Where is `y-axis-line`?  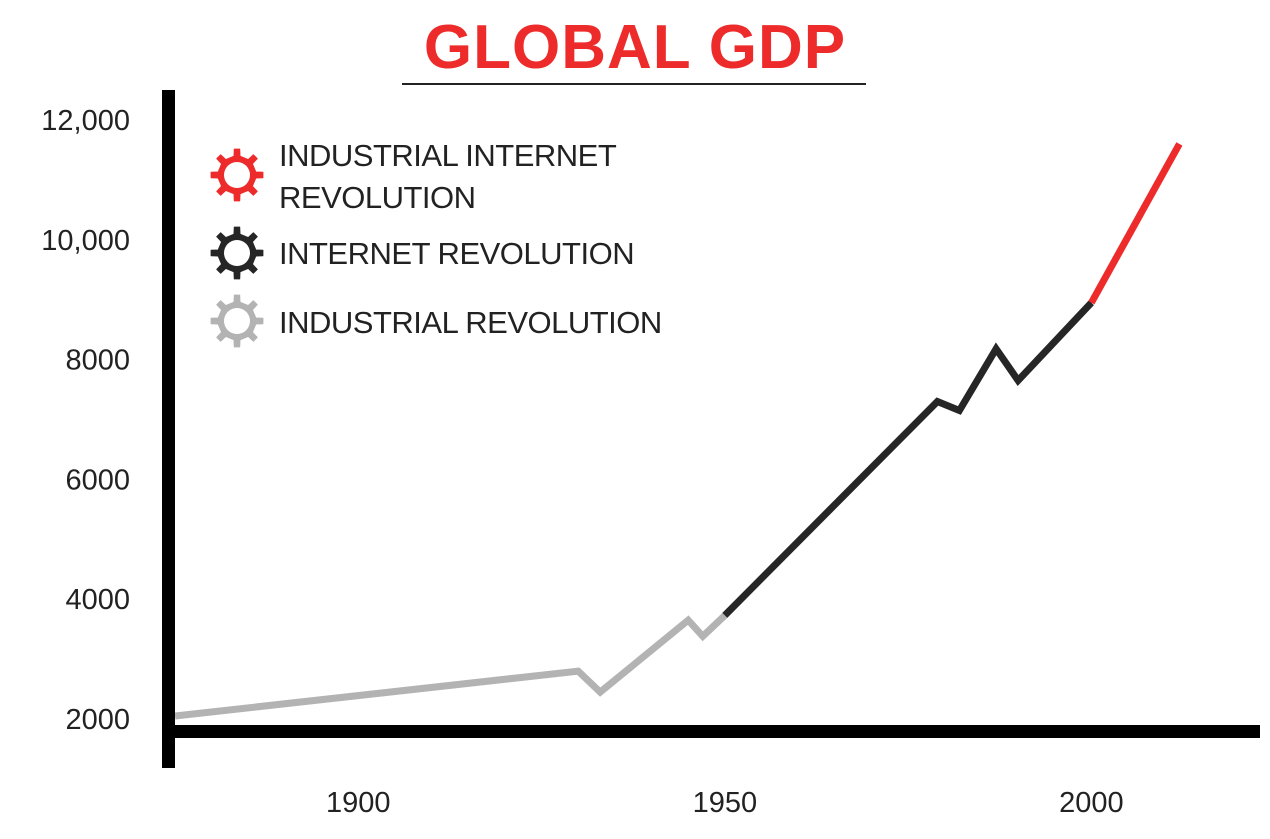 y-axis-line is located at coordinates (168, 429).